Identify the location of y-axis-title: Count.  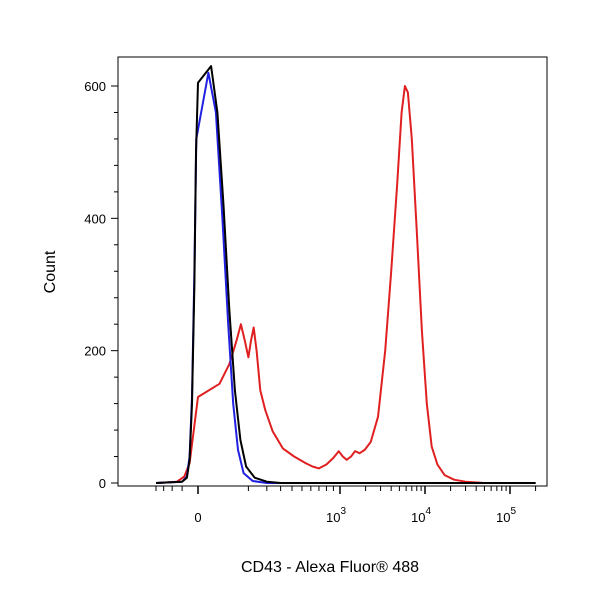
(50, 271).